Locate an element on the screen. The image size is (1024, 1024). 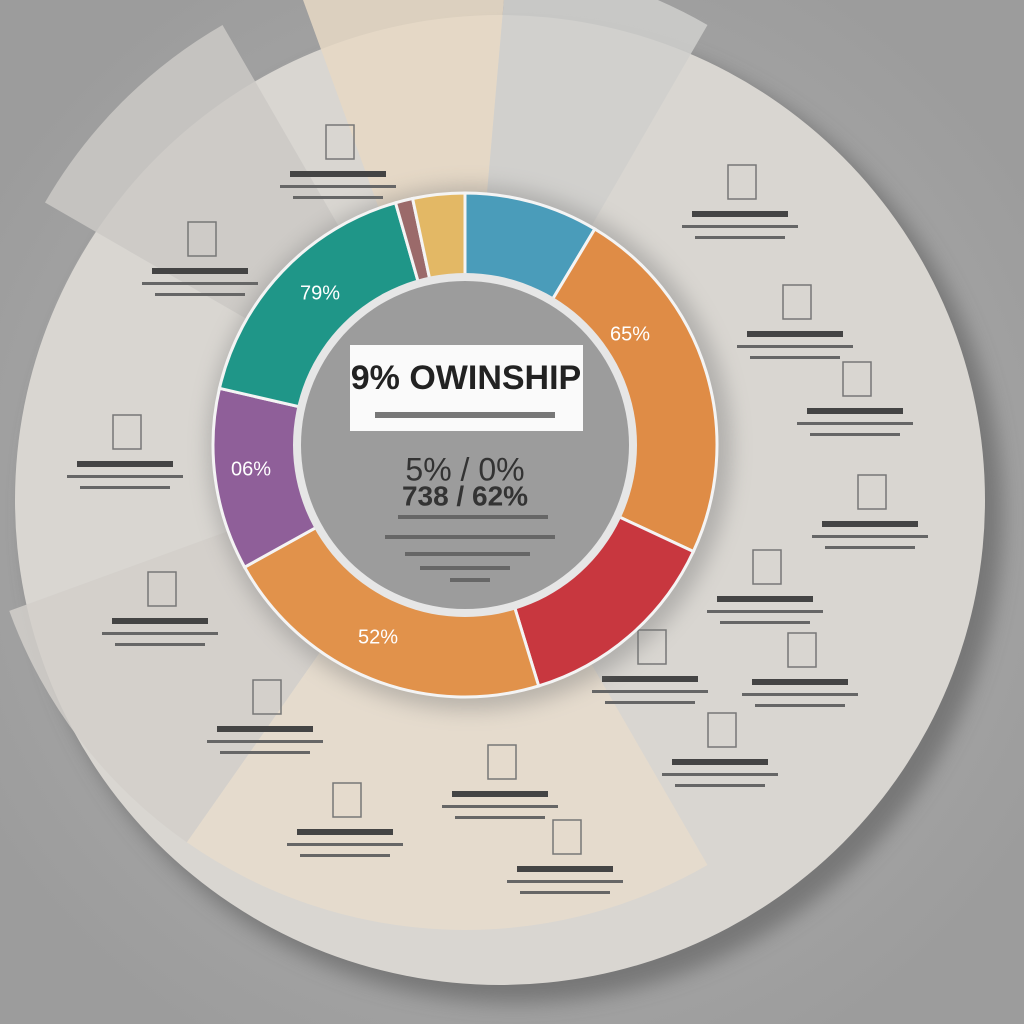
inner-disc is located at coordinates (465, 445).